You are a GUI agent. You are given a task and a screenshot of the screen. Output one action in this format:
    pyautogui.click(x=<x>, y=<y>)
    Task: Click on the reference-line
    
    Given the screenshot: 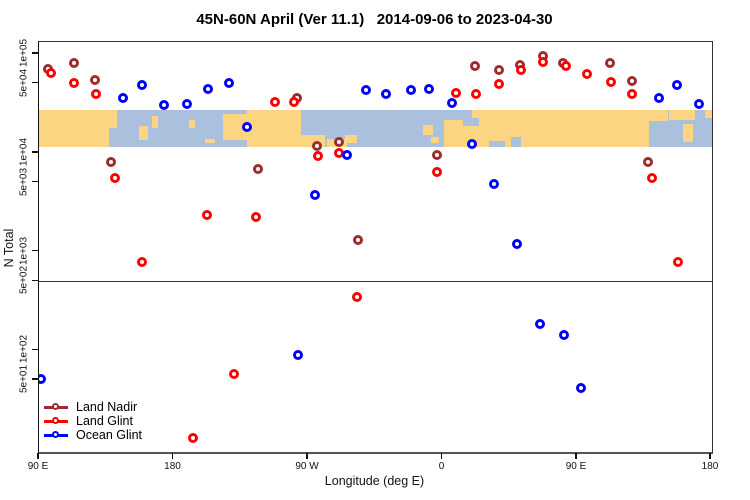 What is the action you would take?
    pyautogui.click(x=375, y=282)
    